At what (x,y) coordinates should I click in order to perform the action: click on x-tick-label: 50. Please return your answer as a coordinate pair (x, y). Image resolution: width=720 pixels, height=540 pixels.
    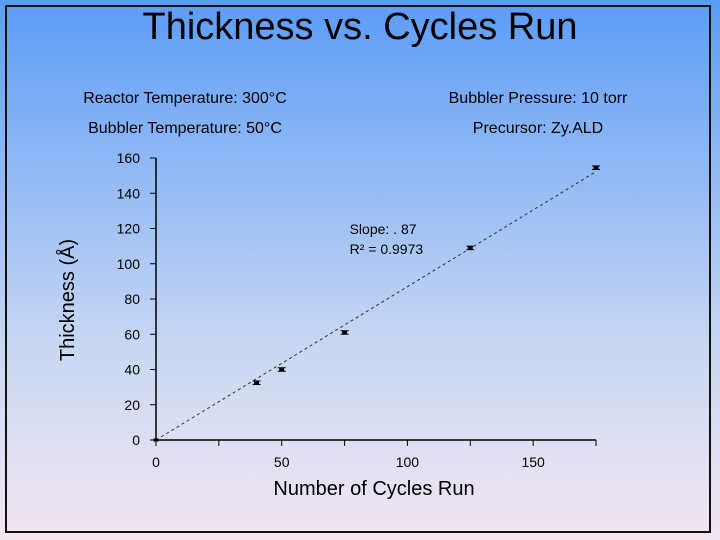
    Looking at the image, I should click on (282, 462).